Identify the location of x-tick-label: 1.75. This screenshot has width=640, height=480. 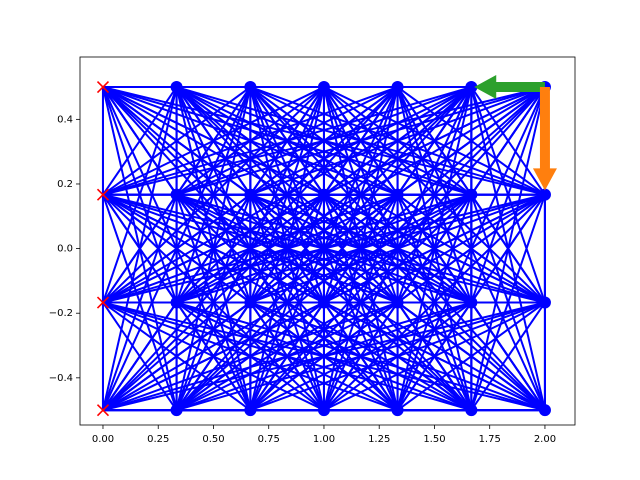
(490, 439).